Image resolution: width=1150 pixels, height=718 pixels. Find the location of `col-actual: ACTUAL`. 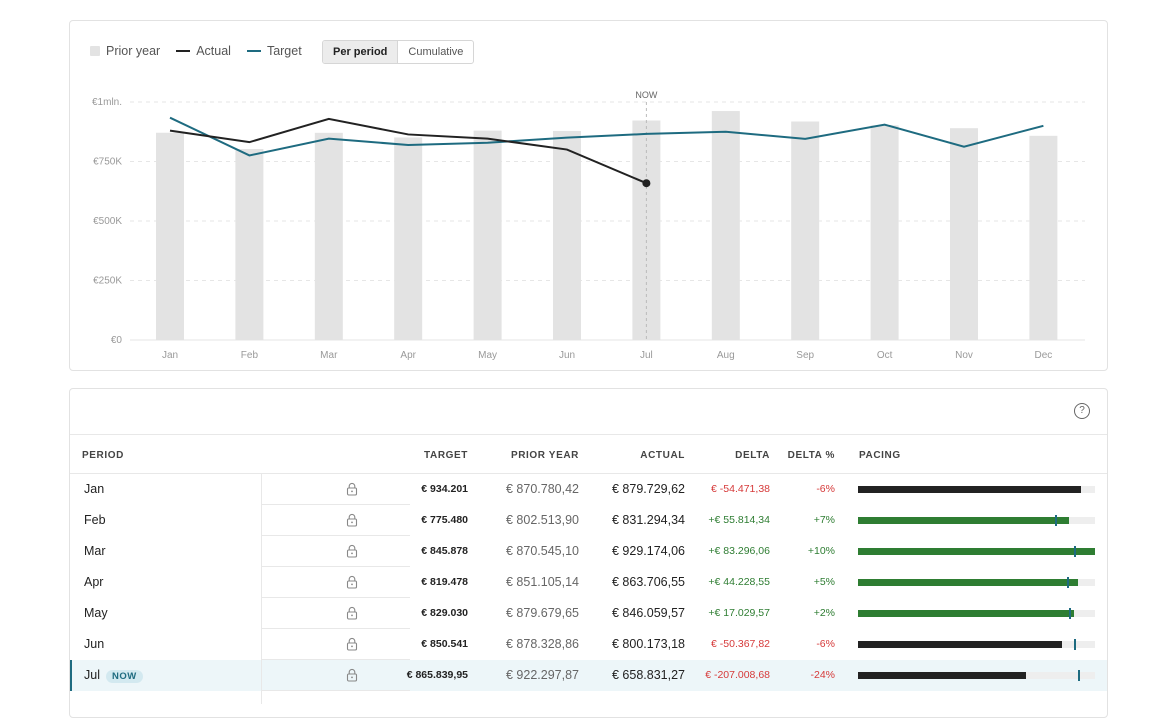

col-actual: ACTUAL is located at coordinates (662, 455).